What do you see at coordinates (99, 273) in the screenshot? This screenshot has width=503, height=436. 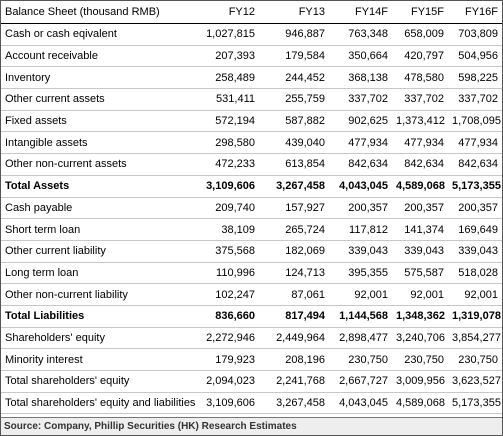 I see `row-label: Long term loan` at bounding box center [99, 273].